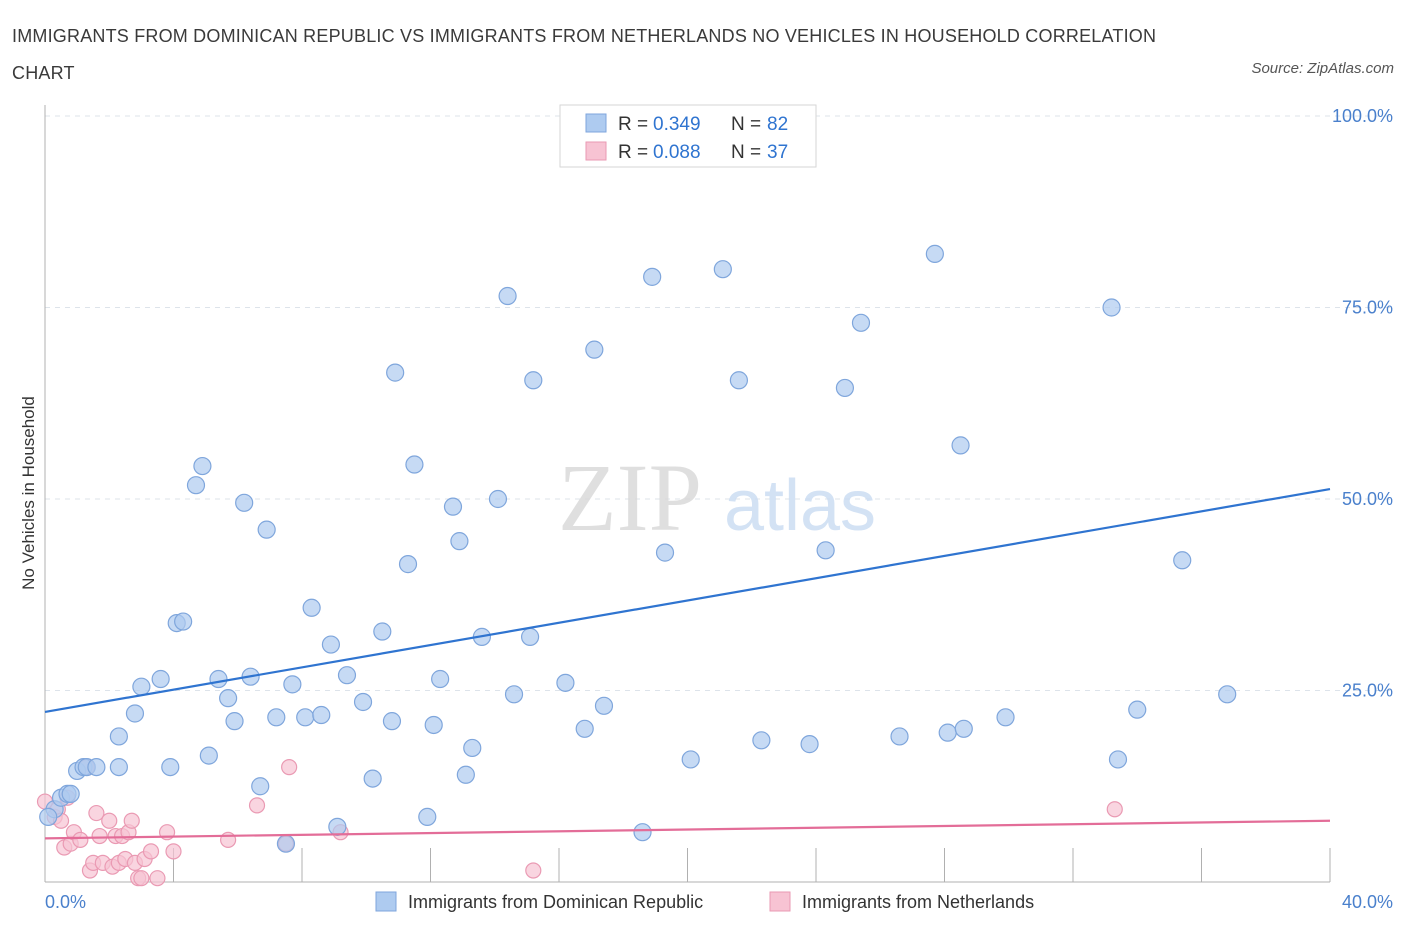 This screenshot has height=930, width=1406. Describe the element at coordinates (1322, 68) in the screenshot. I see `source-label: Source: ZipAtlas.com` at that location.